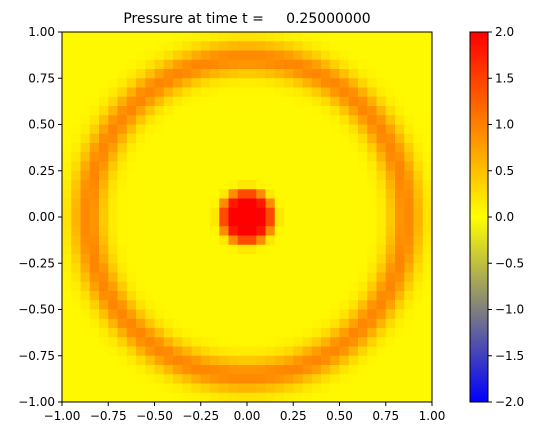 The image size is (541, 435). Describe the element at coordinates (504, 171) in the screenshot. I see `colorbar-tick-label: 0.5` at that location.